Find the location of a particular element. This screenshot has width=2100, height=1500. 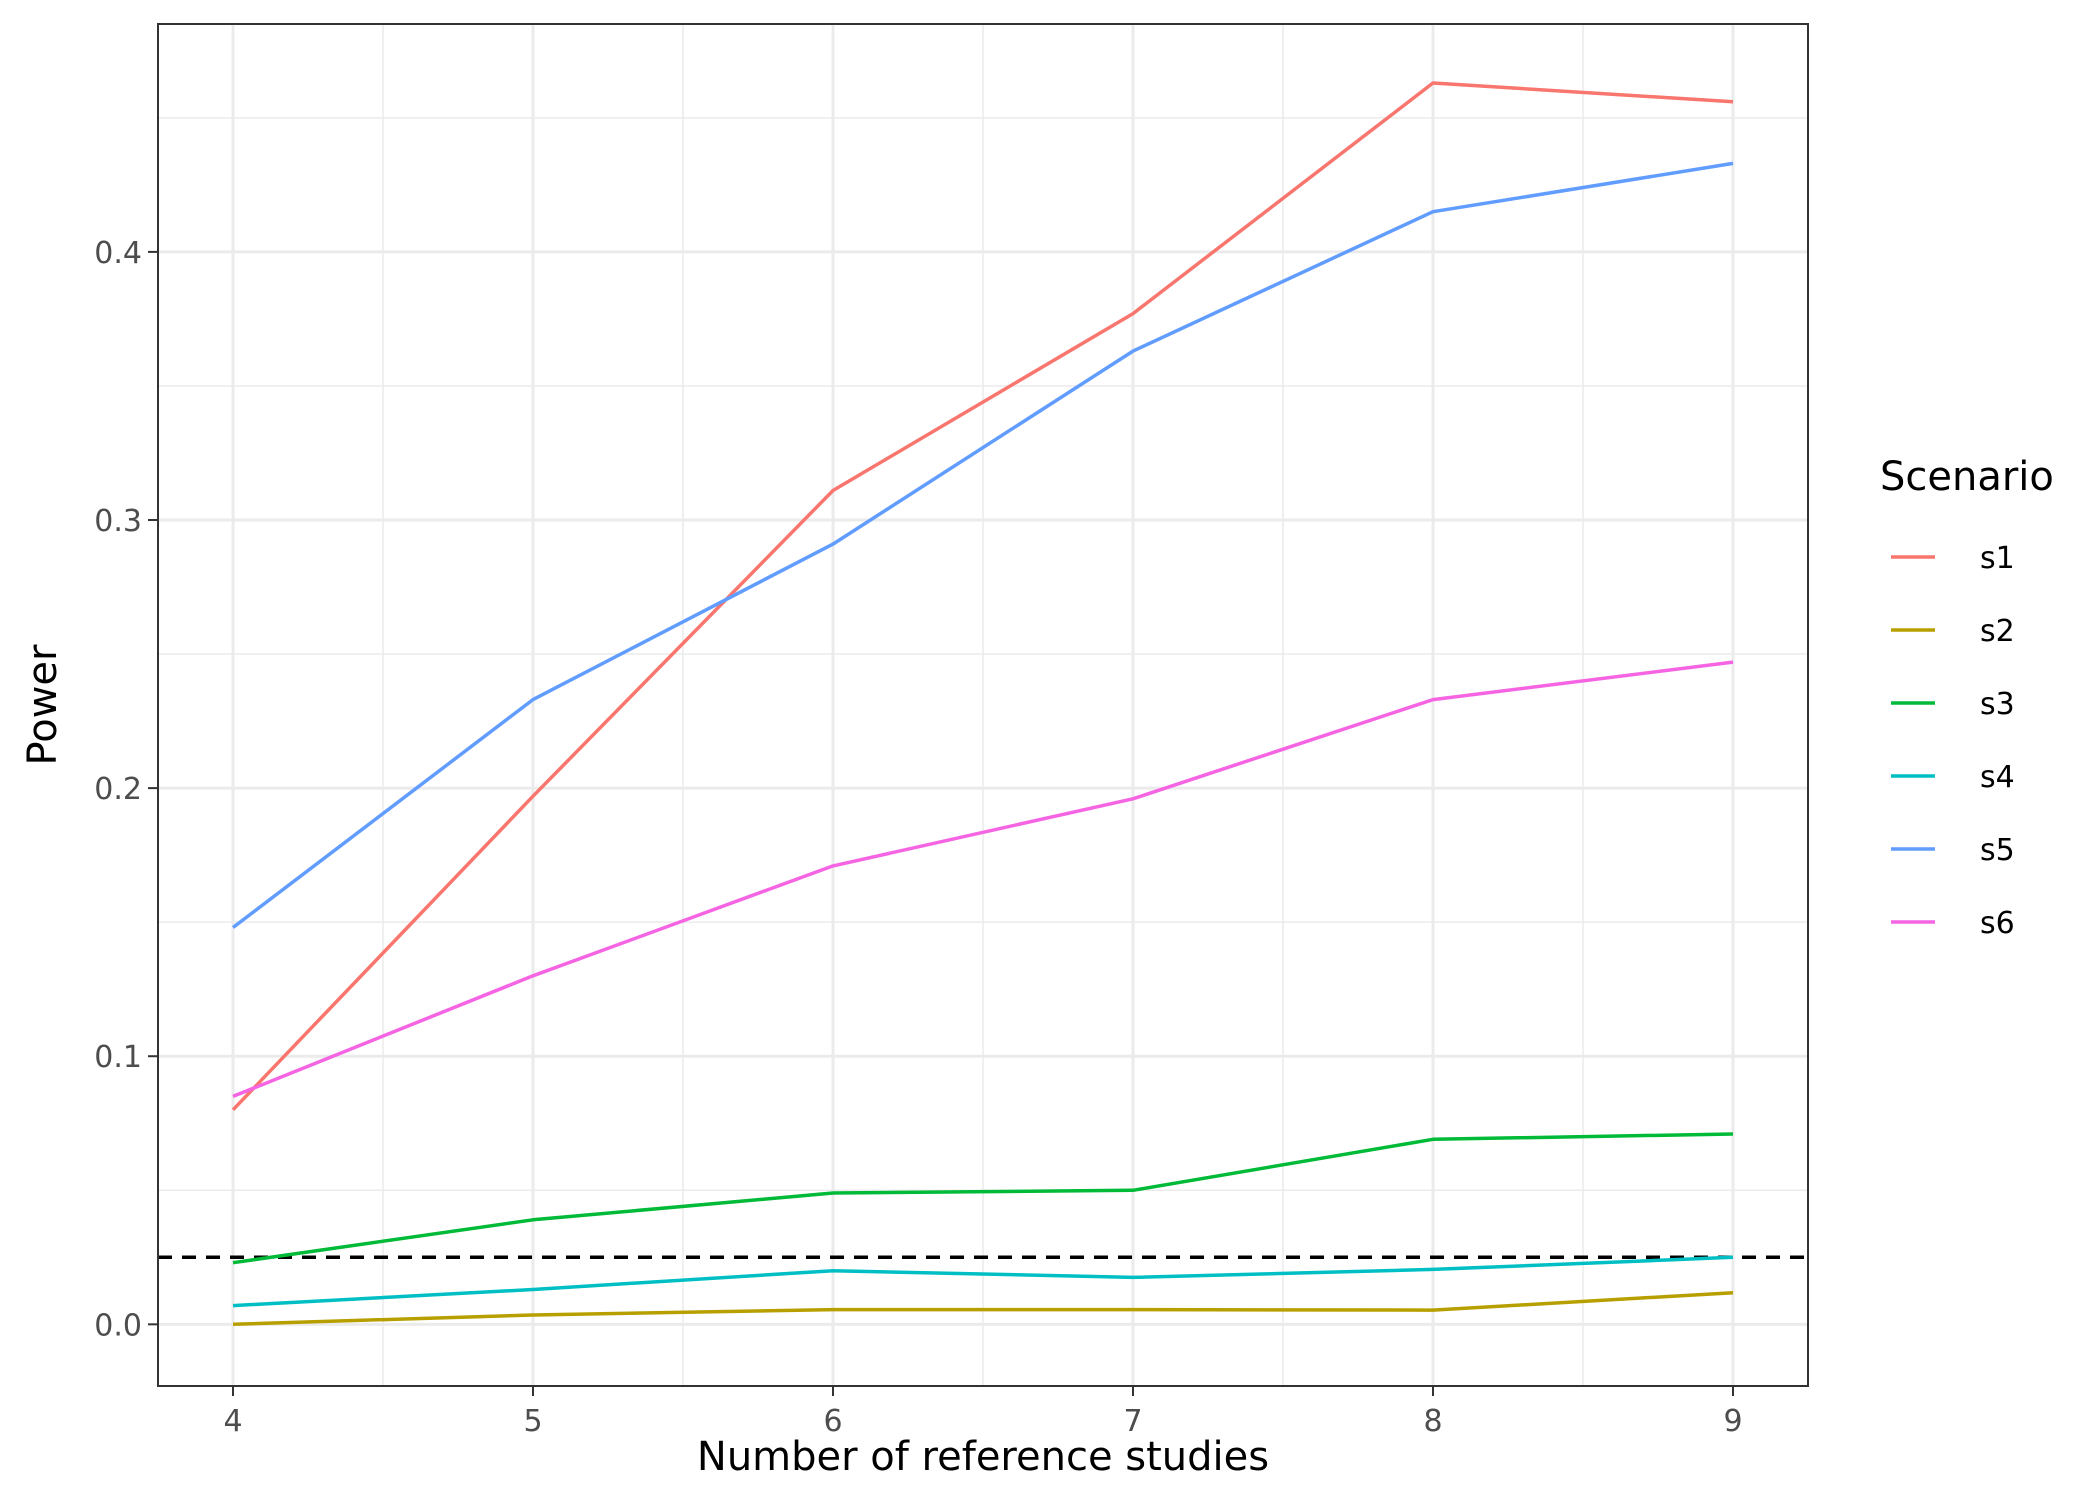

y-tick-label: 0.4 is located at coordinates (118, 253).